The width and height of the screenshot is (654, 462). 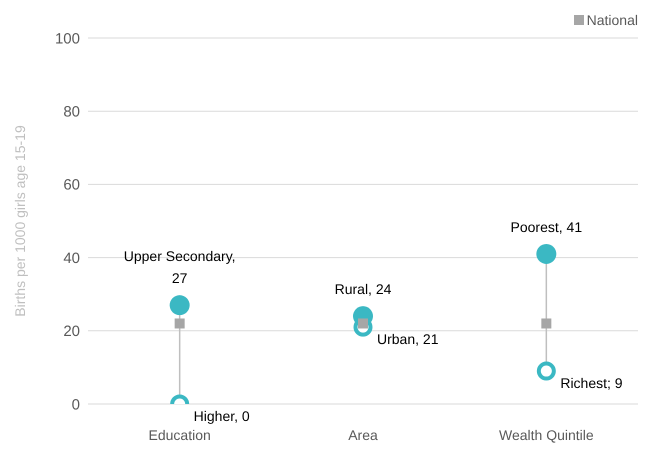 I want to click on y-tick-label: 100, so click(x=67, y=39).